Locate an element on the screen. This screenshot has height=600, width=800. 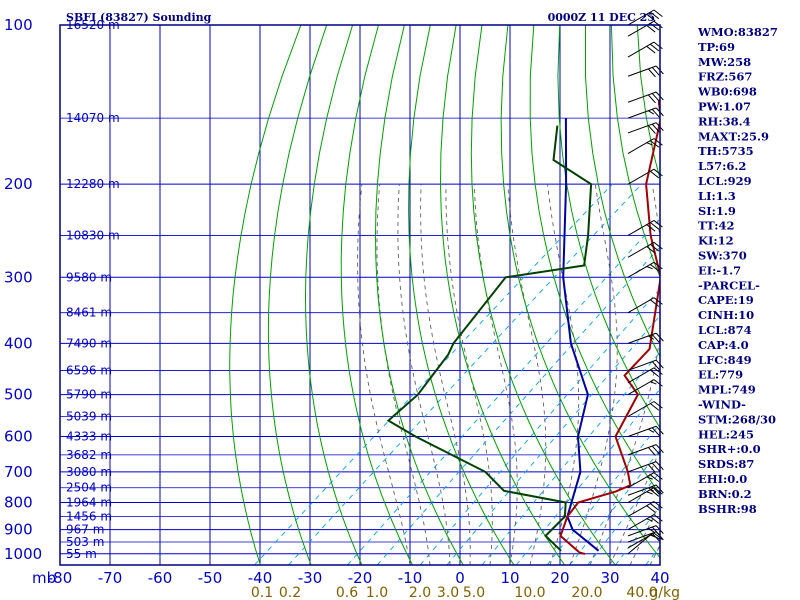
height-label: 14070 m is located at coordinates (93, 118).